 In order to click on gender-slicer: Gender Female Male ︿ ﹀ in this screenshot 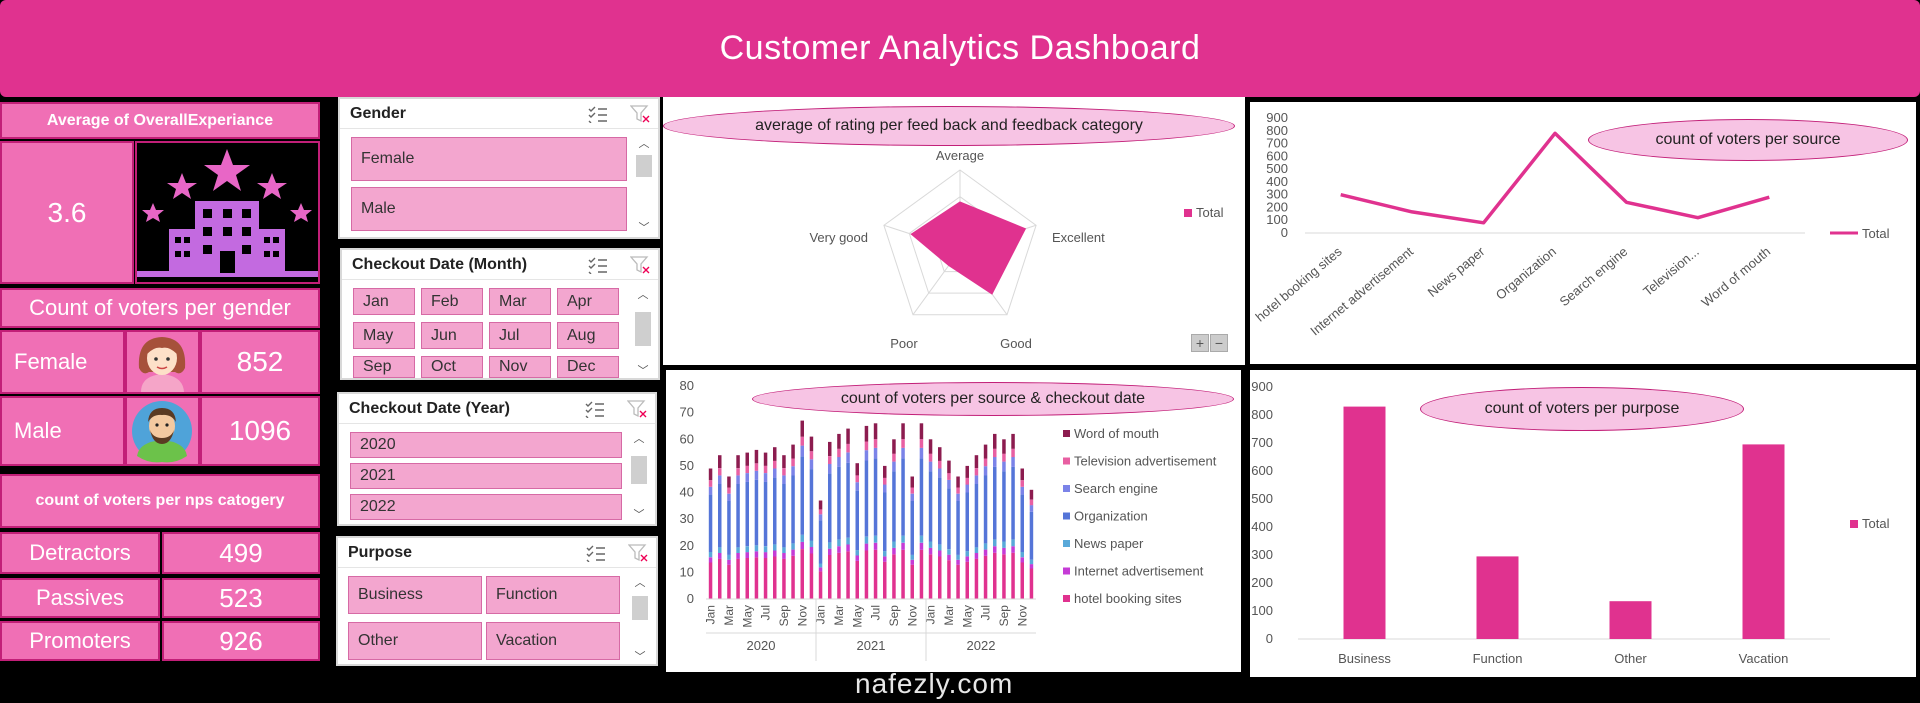, I will do `click(499, 168)`.